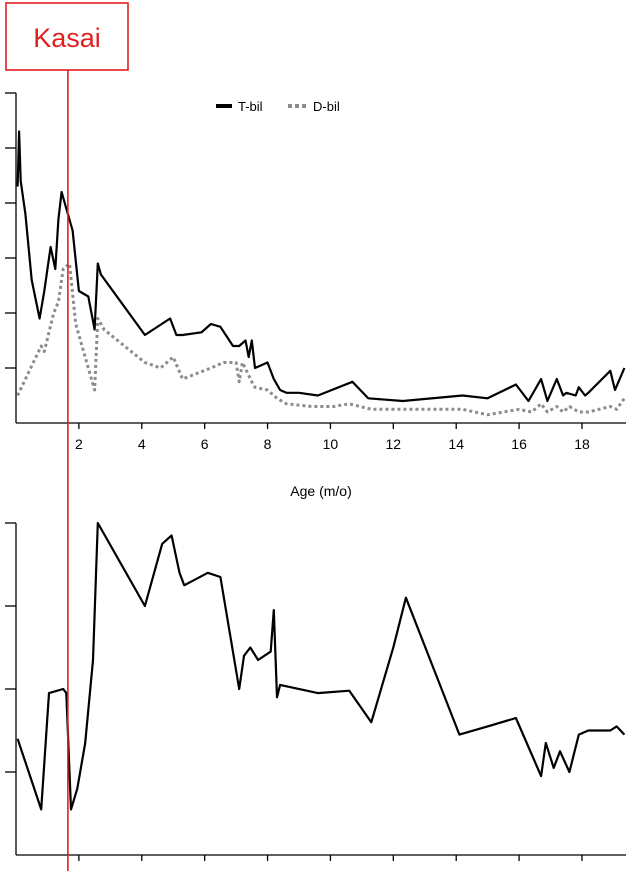 This screenshot has width=626, height=871. What do you see at coordinates (519, 444) in the screenshot?
I see `x-tick-label: 16` at bounding box center [519, 444].